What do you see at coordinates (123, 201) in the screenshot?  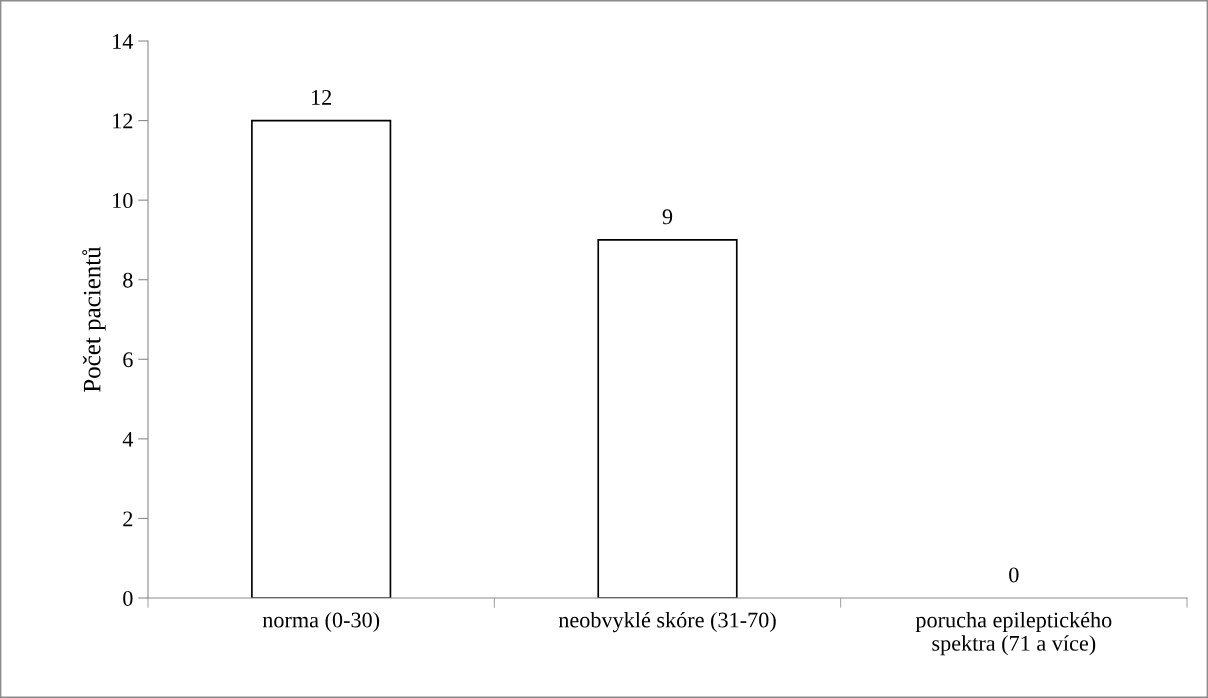 I see `y-tick-label: 10` at bounding box center [123, 201].